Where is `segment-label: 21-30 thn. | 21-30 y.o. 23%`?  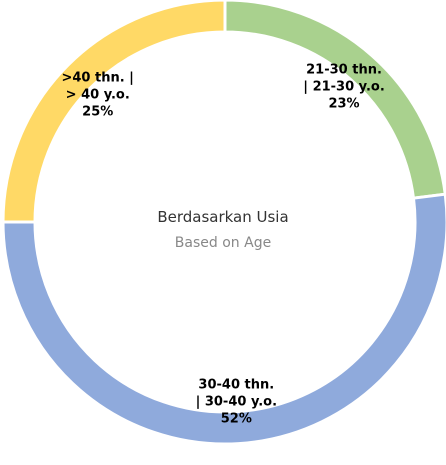
segment-label: 21-30 thn. | 21-30 y.o. 23% is located at coordinates (344, 86).